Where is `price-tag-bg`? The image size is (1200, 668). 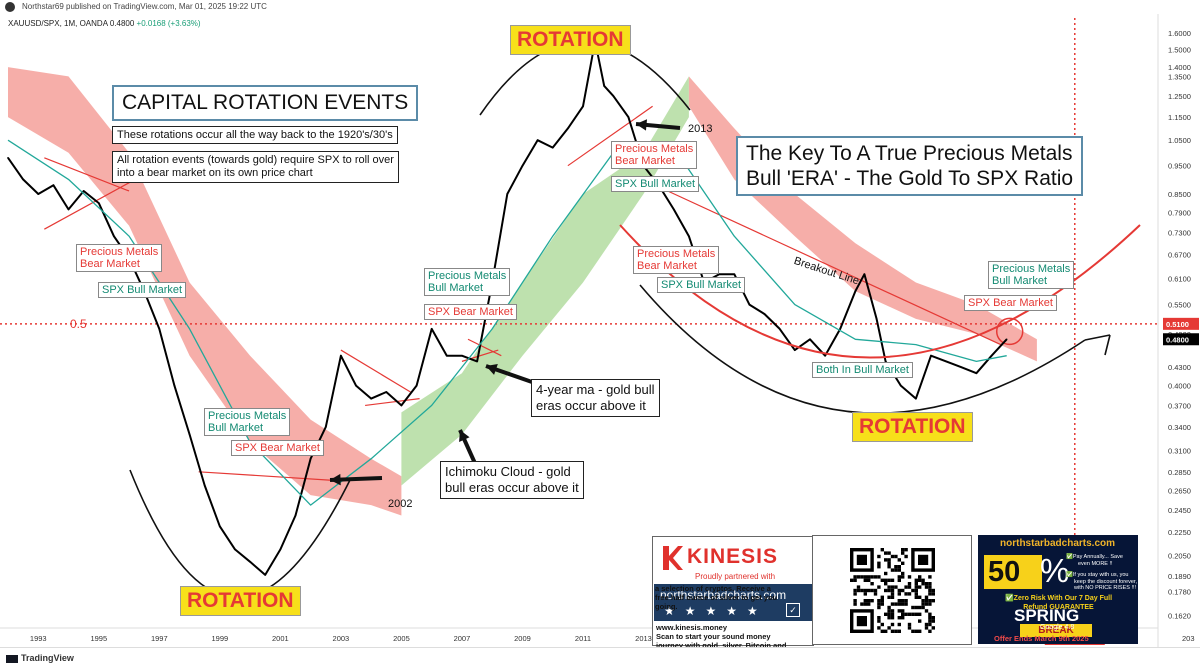
price-tag-bg is located at coordinates (1181, 323).